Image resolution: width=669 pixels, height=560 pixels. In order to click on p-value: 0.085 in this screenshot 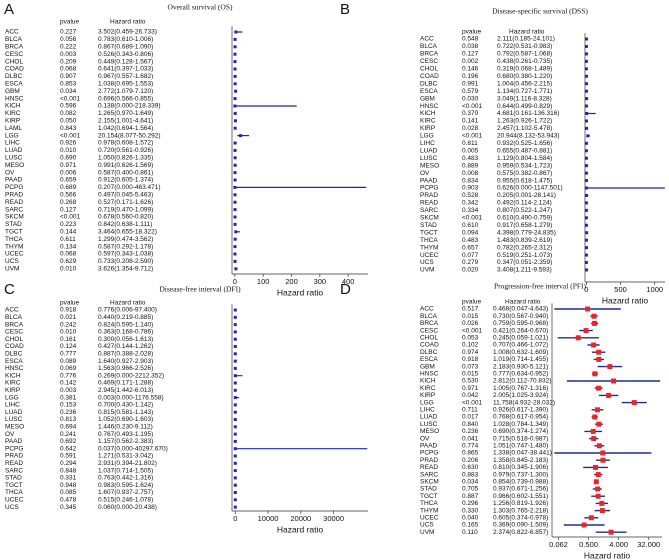, I will do `click(68, 492)`.